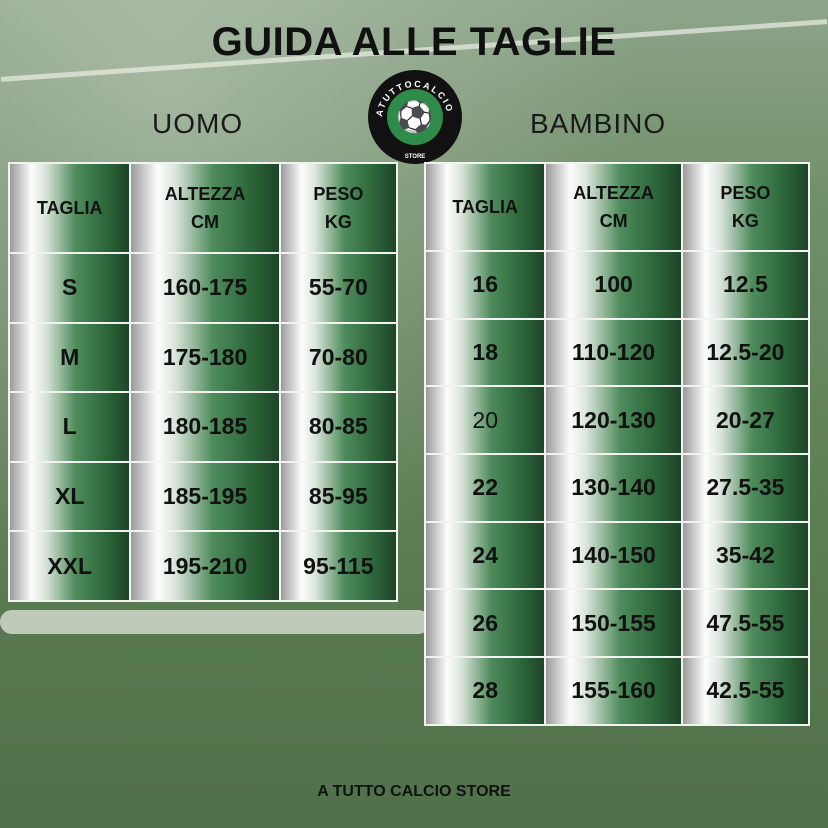 The height and width of the screenshot is (828, 828). I want to click on table-row: XL 185-195 85-95, so click(203, 496).